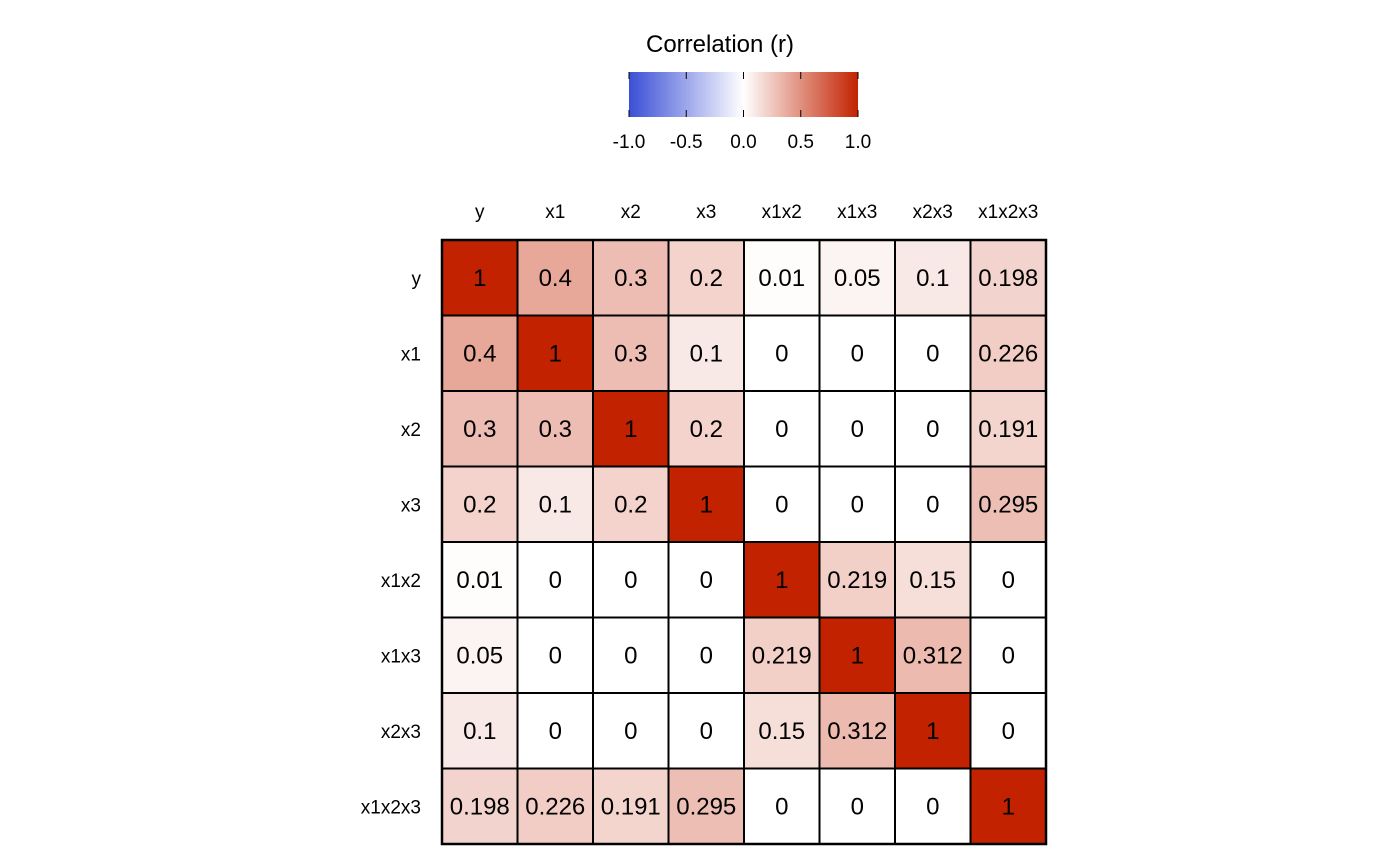 The height and width of the screenshot is (865, 1400). Describe the element at coordinates (629, 142) in the screenshot. I see `legend-tick-label: -1.0` at that location.